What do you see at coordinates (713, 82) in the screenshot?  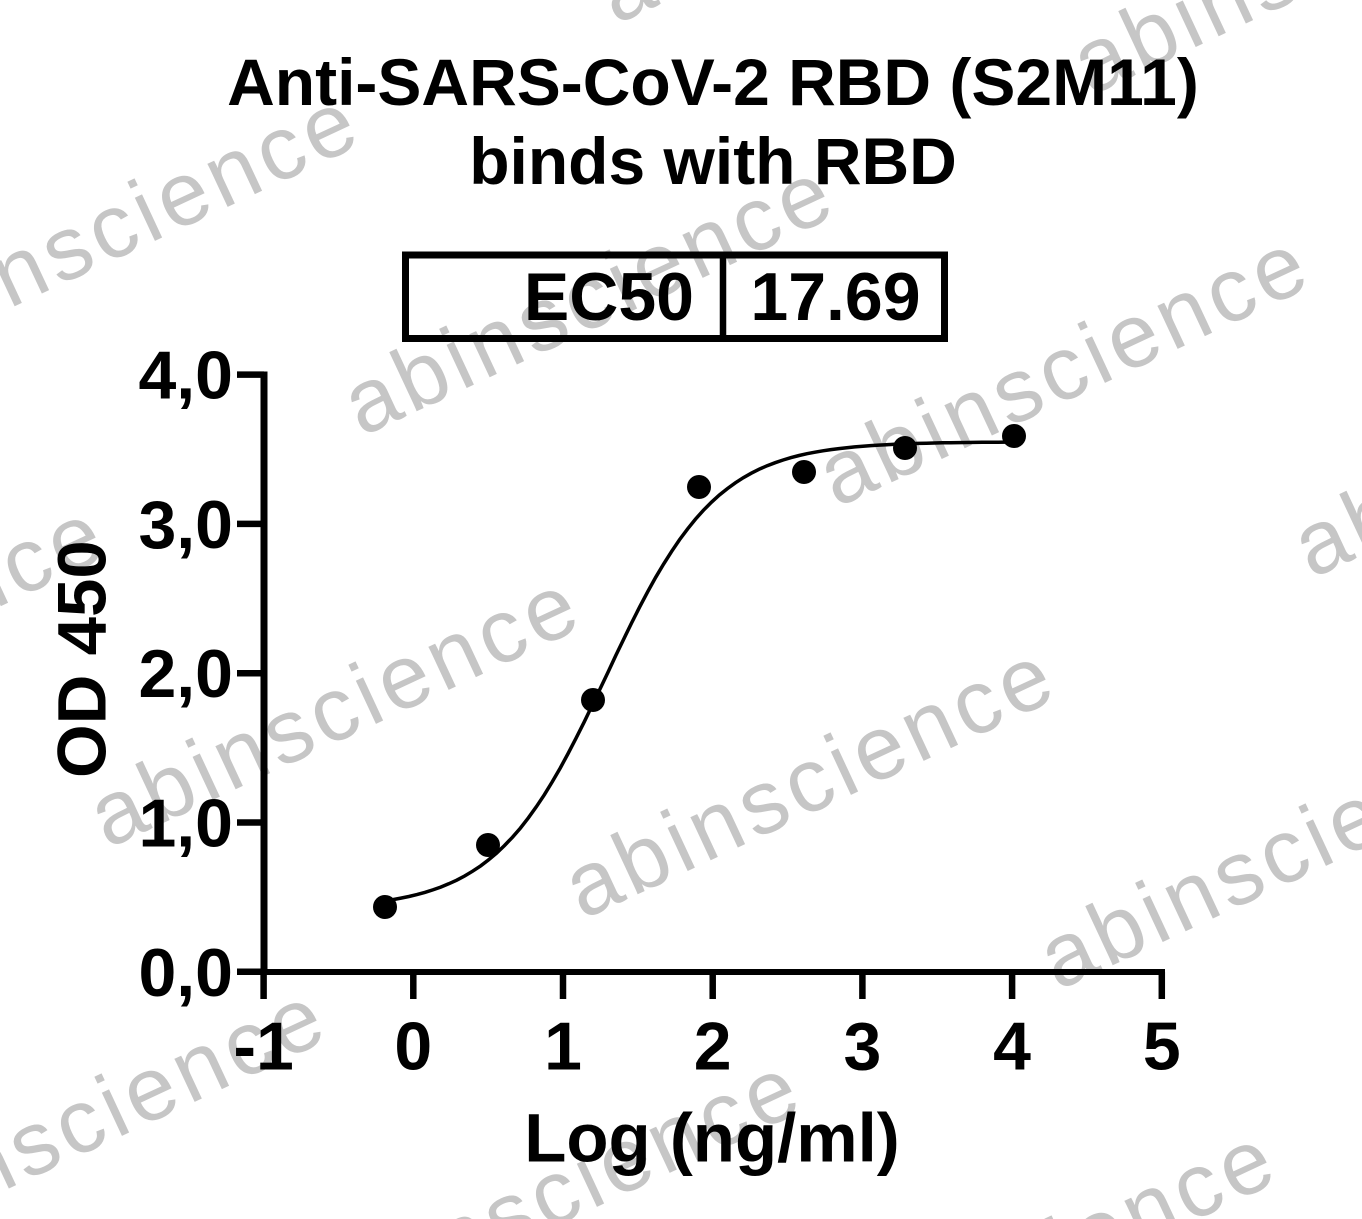 I see `svg-text: Anti-SARS-CoV-2 RBD (S2M11)` at bounding box center [713, 82].